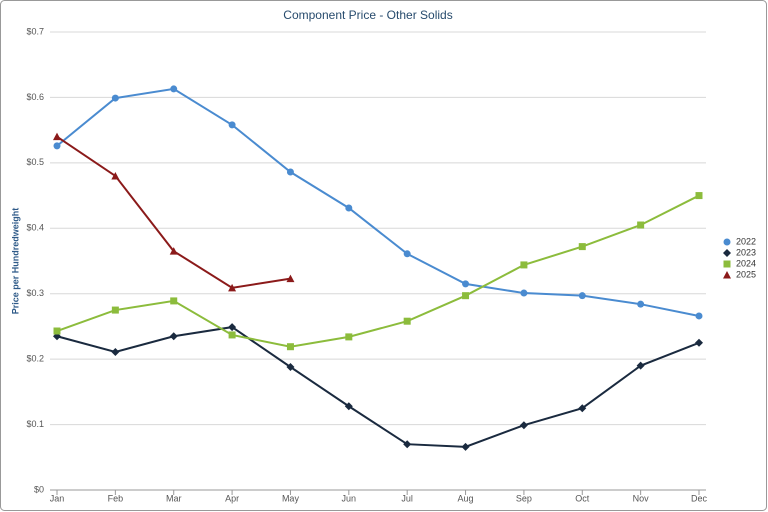 The width and height of the screenshot is (768, 512). Describe the element at coordinates (35, 424) in the screenshot. I see `y-tick-label: $0.1` at that location.